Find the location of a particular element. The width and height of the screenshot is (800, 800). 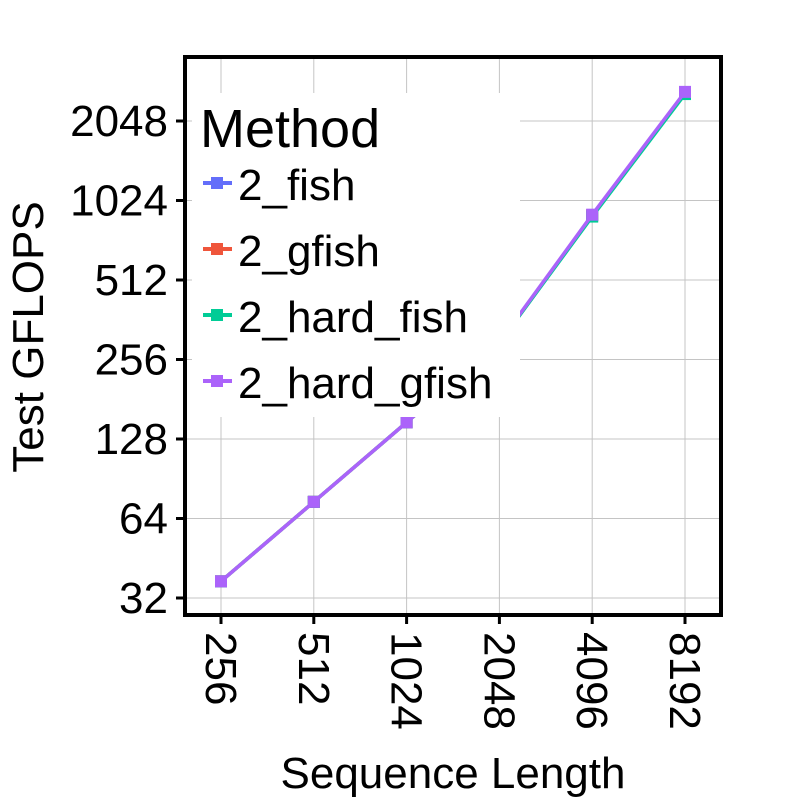

y-tick-label: 32 is located at coordinates (143, 598).